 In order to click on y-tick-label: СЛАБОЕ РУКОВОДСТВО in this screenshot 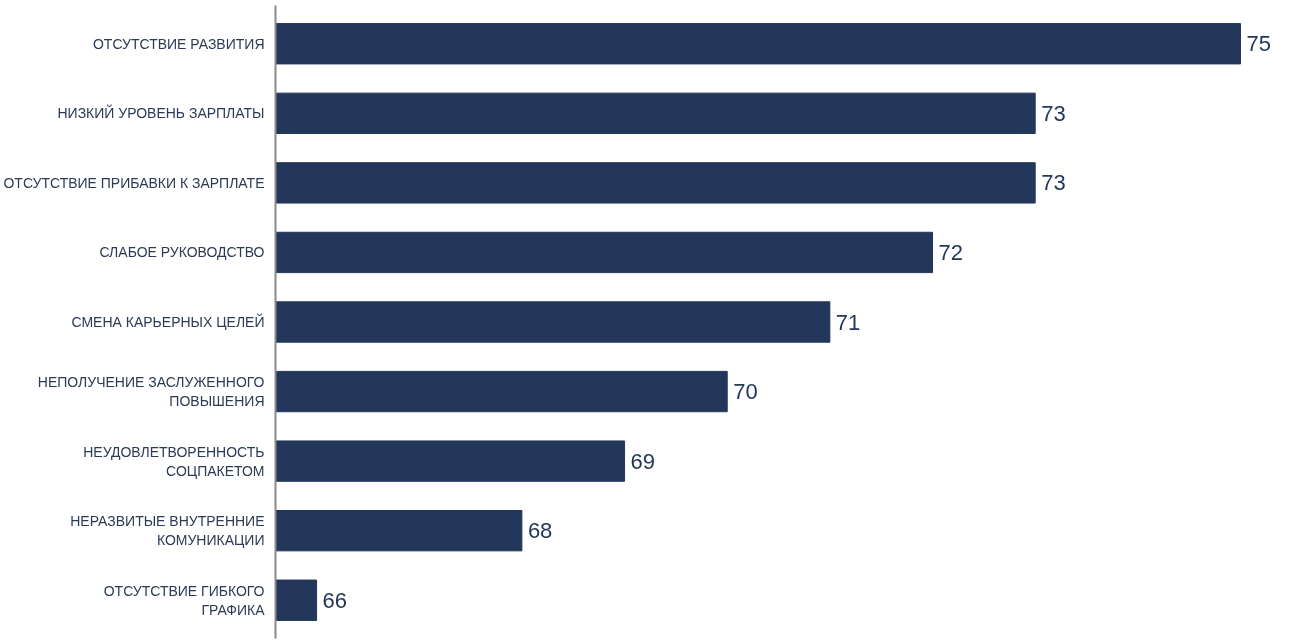, I will do `click(182, 252)`.